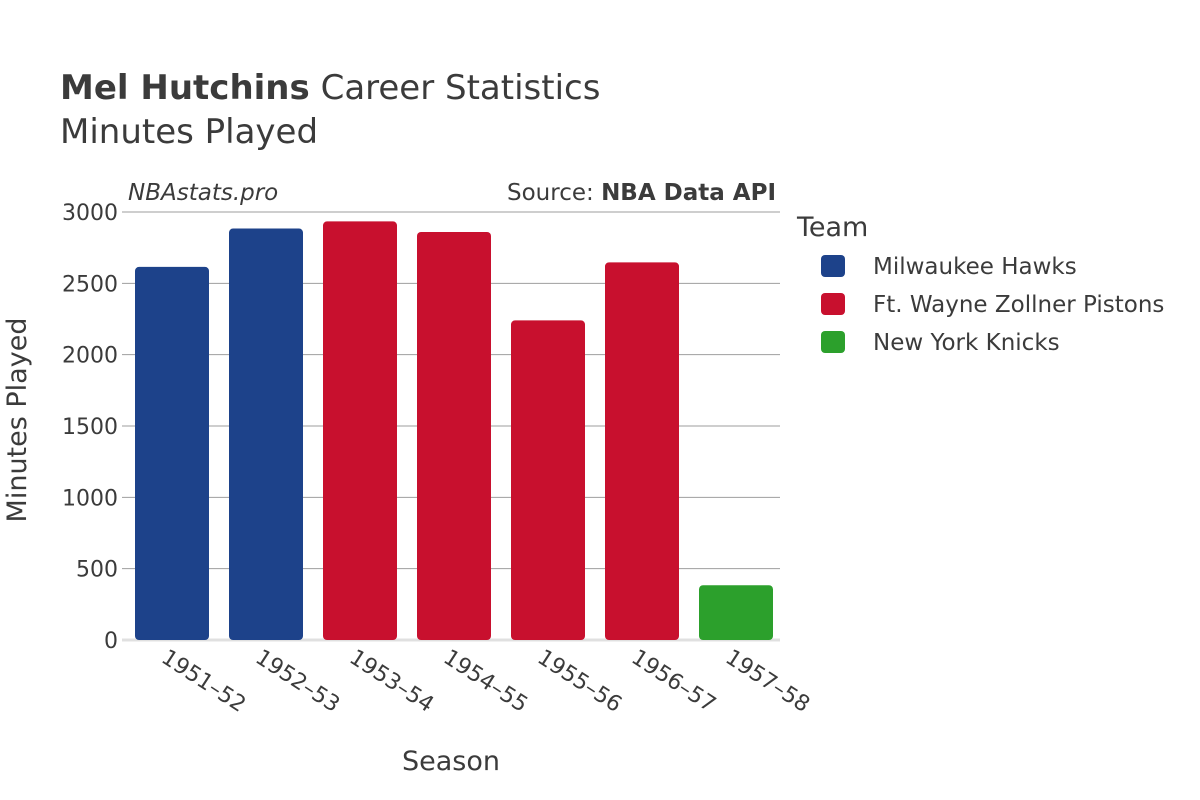 This screenshot has width=1200, height=800. Describe the element at coordinates (17, 420) in the screenshot. I see `y-axis-title: Minutes Played` at that location.